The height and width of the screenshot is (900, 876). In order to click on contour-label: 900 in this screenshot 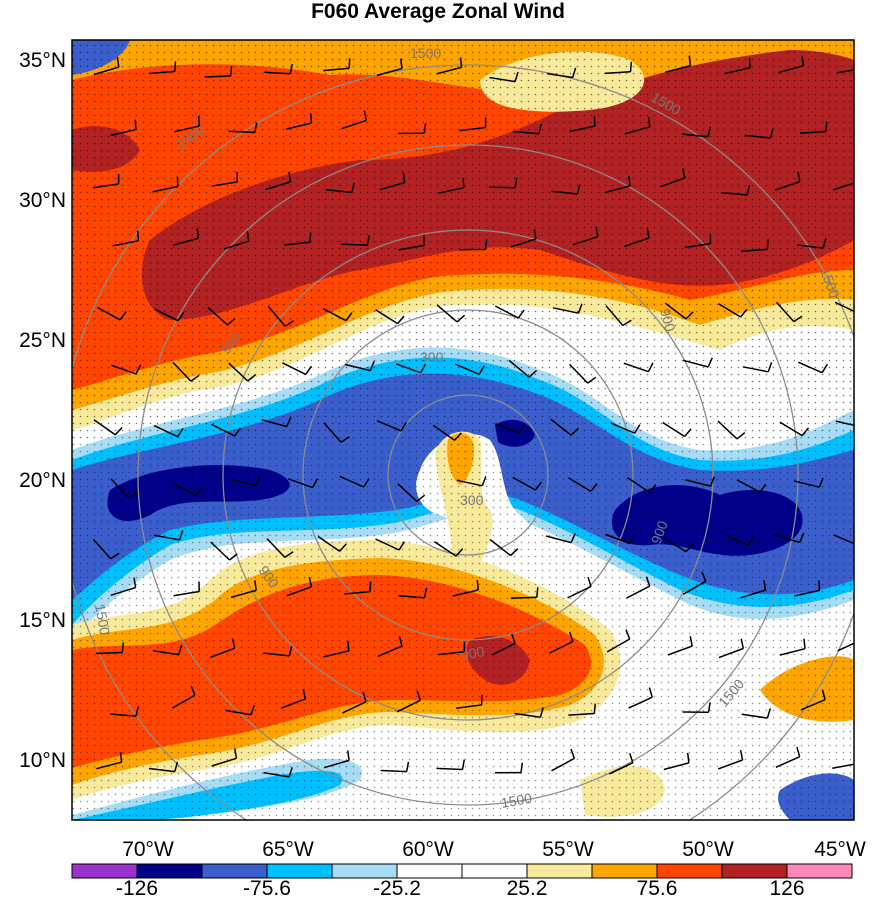, I will do `click(473, 653)`.